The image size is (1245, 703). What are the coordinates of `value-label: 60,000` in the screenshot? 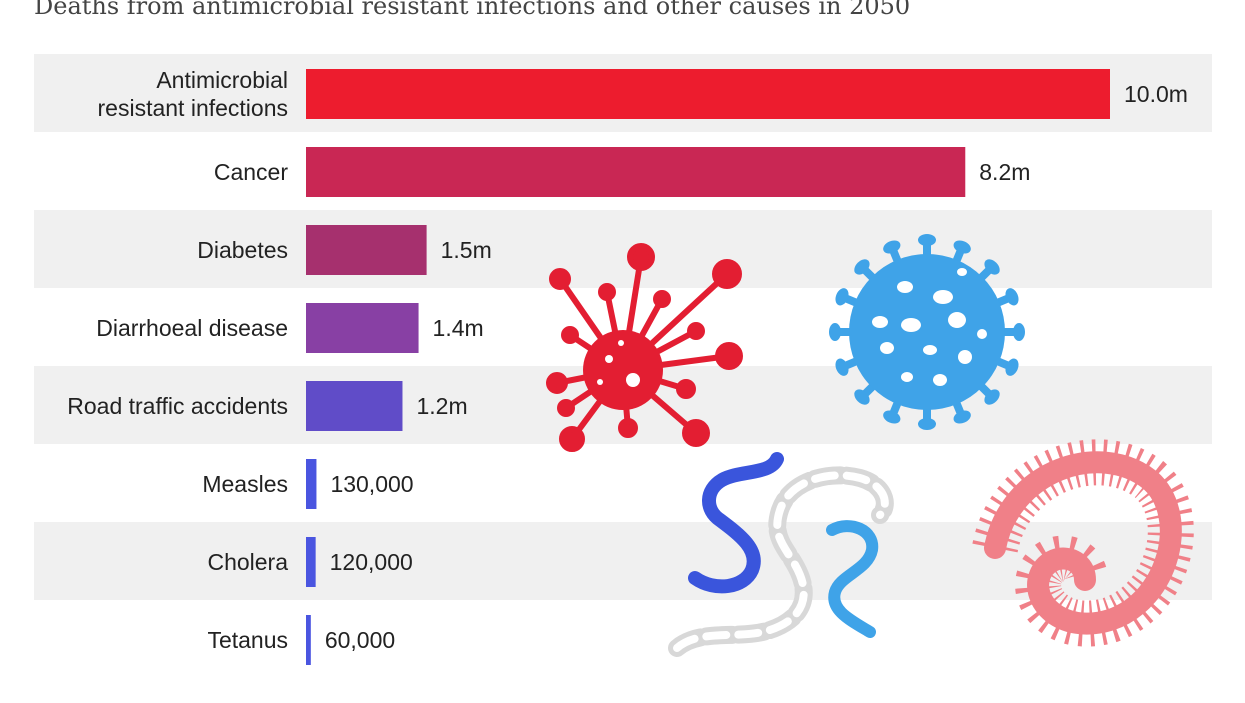 It's located at (360, 640).